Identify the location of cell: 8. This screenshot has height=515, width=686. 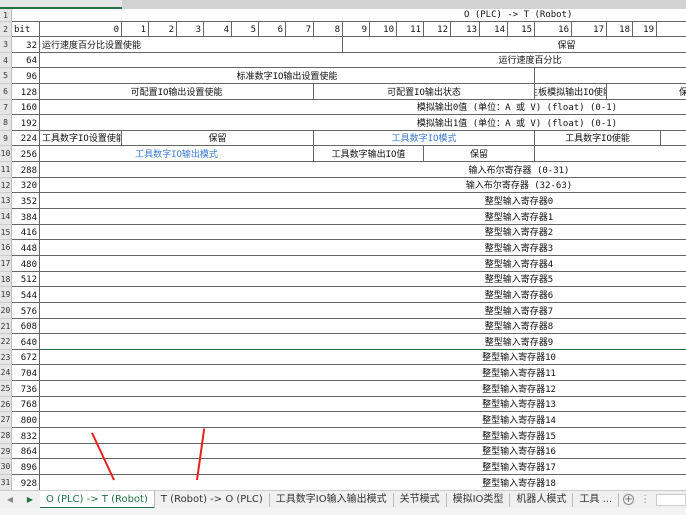
(328, 29).